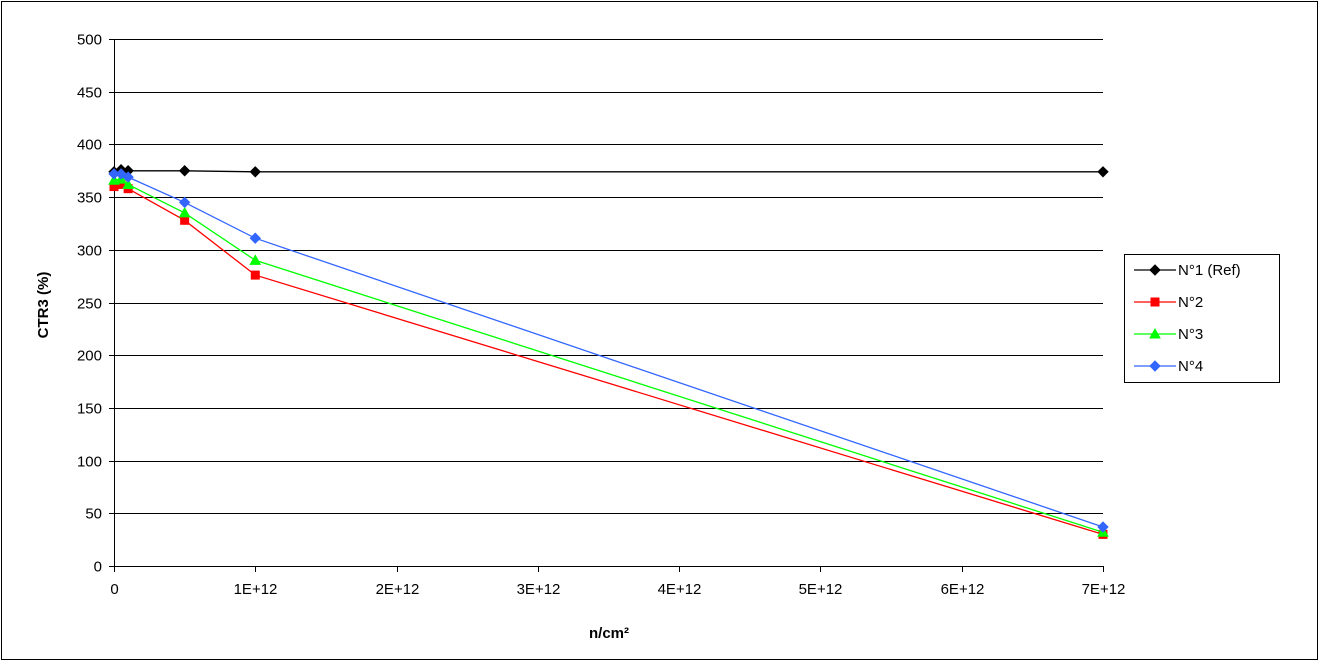  I want to click on legend-item: N°2, so click(1168, 302).